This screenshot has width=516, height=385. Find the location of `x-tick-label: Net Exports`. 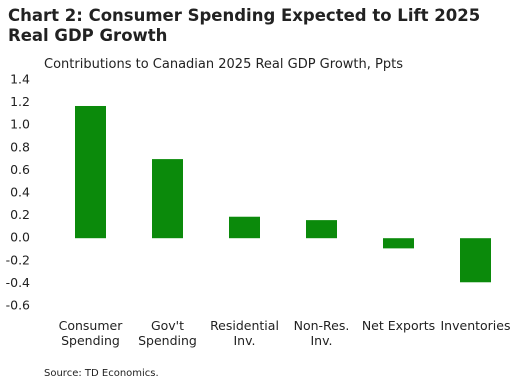

x-tick-label: Net Exports is located at coordinates (398, 325).